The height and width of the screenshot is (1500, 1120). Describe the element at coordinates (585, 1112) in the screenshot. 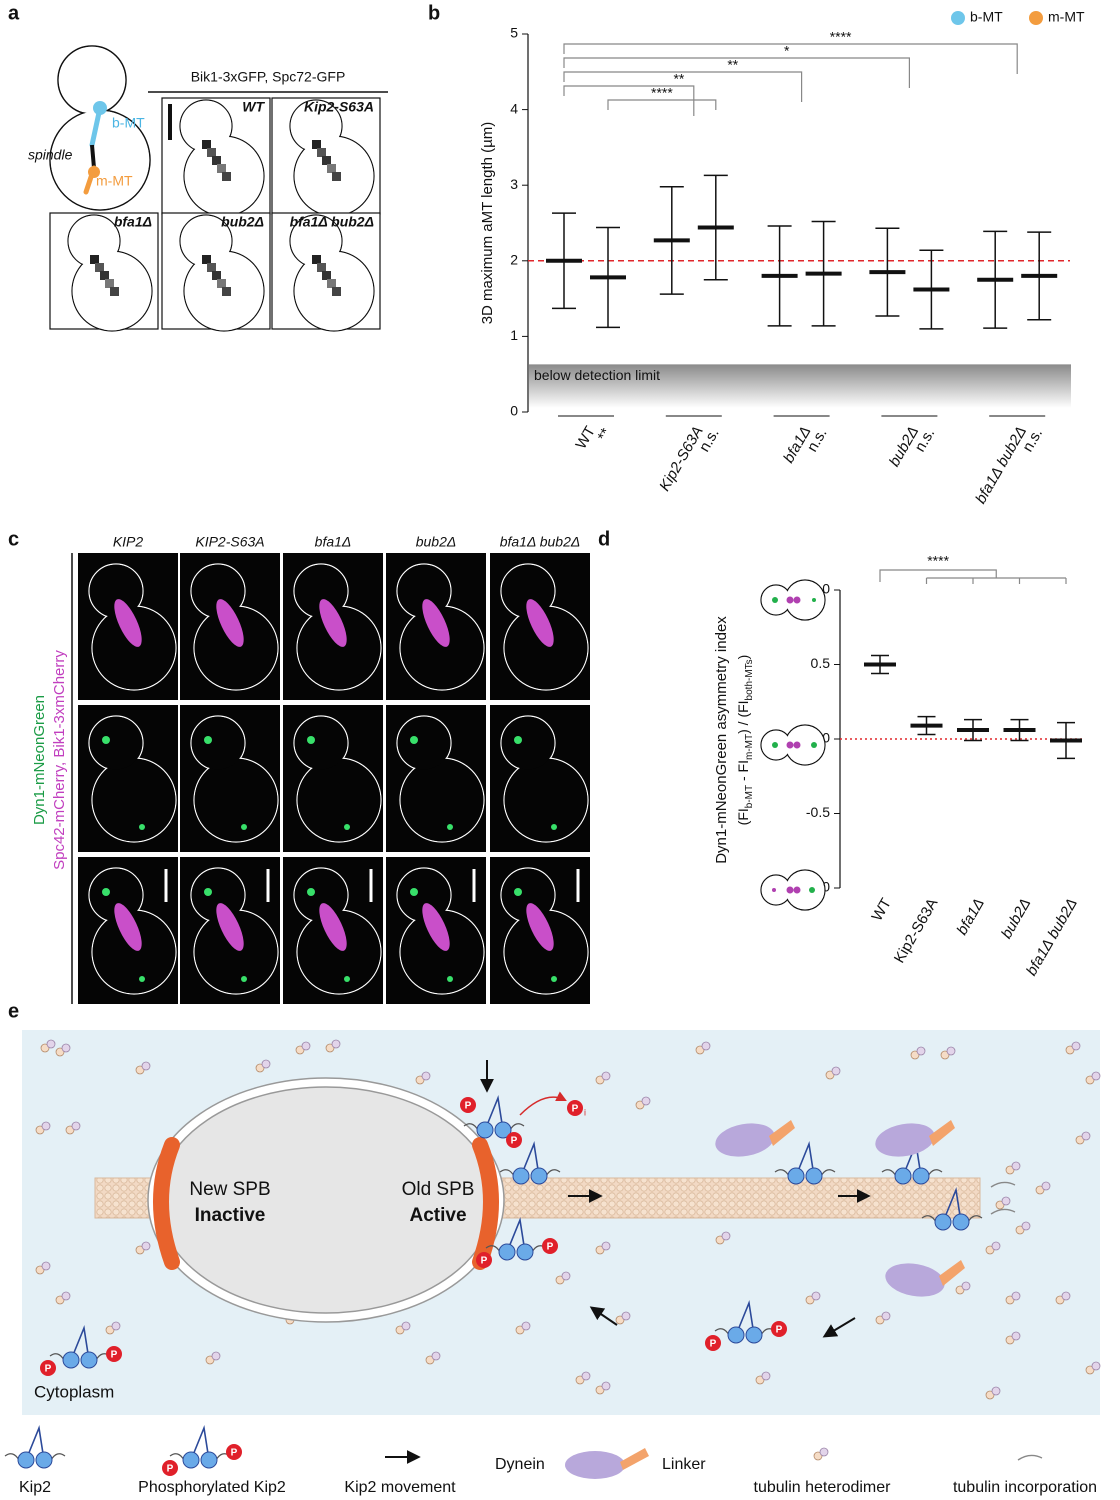

I see `phosphate-sub: i` at that location.